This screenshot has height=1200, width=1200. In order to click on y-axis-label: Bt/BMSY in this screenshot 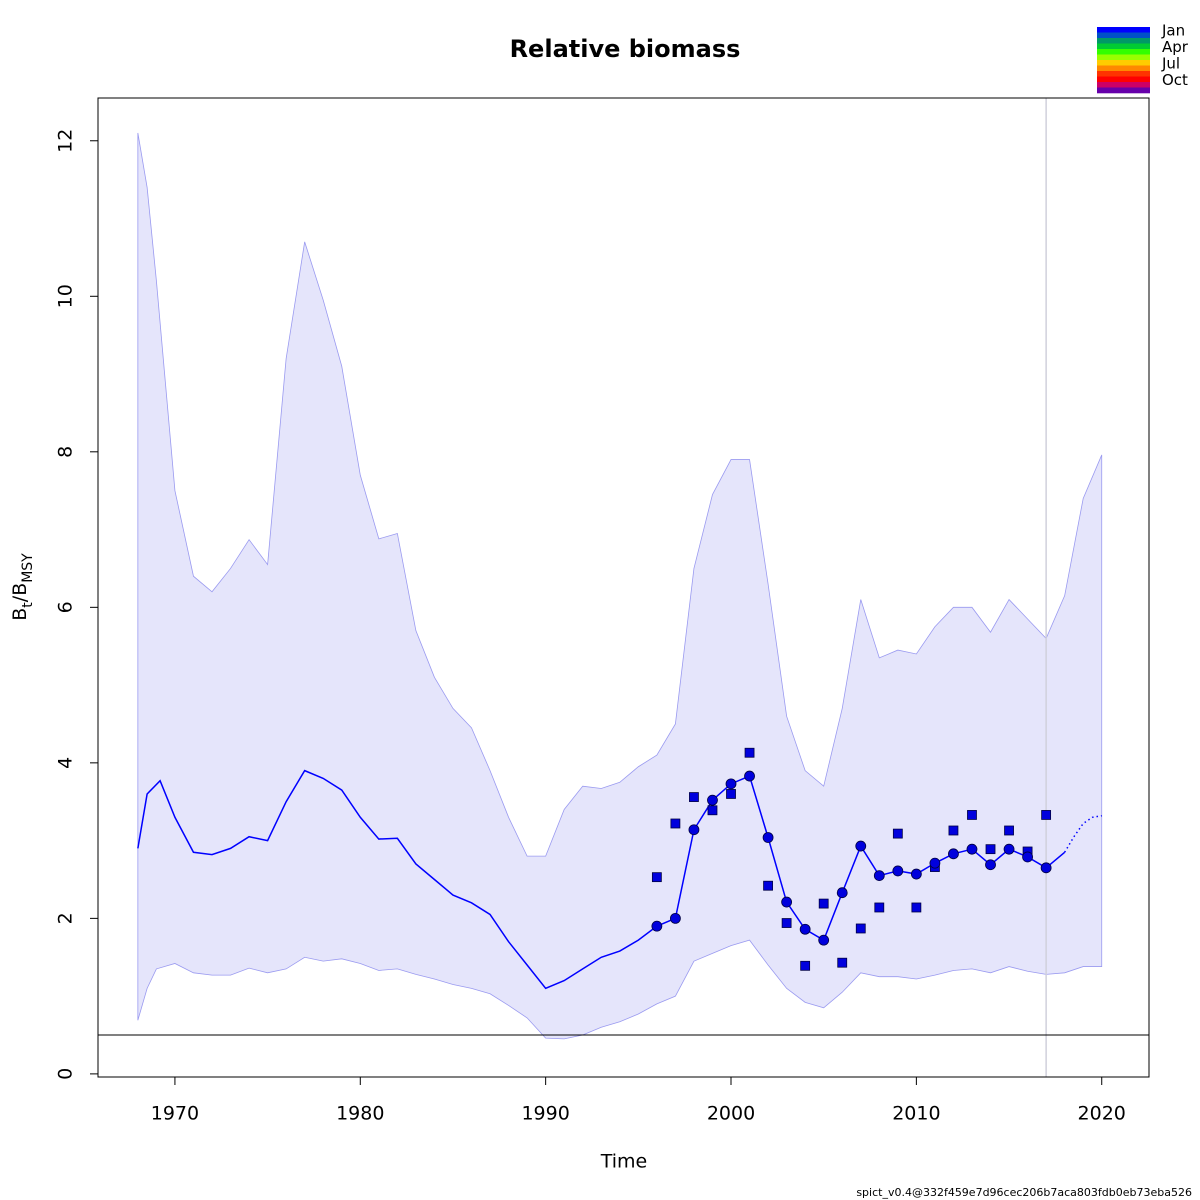, I will do `click(23, 587)`.